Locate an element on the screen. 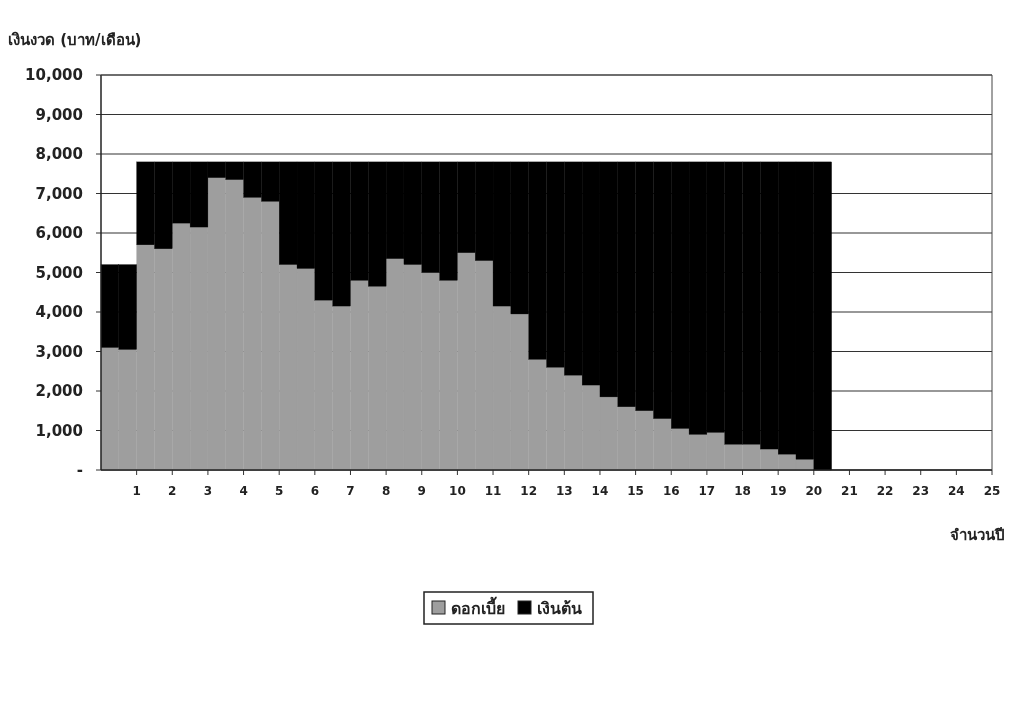  x-tick-label: 14 is located at coordinates (600, 491).